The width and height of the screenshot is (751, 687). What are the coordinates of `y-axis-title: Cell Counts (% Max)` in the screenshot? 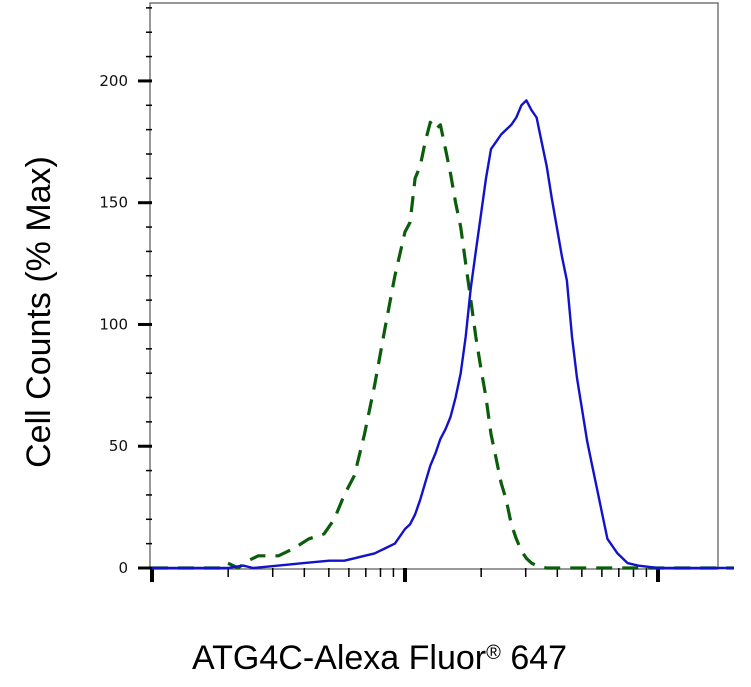 It's located at (39, 312).